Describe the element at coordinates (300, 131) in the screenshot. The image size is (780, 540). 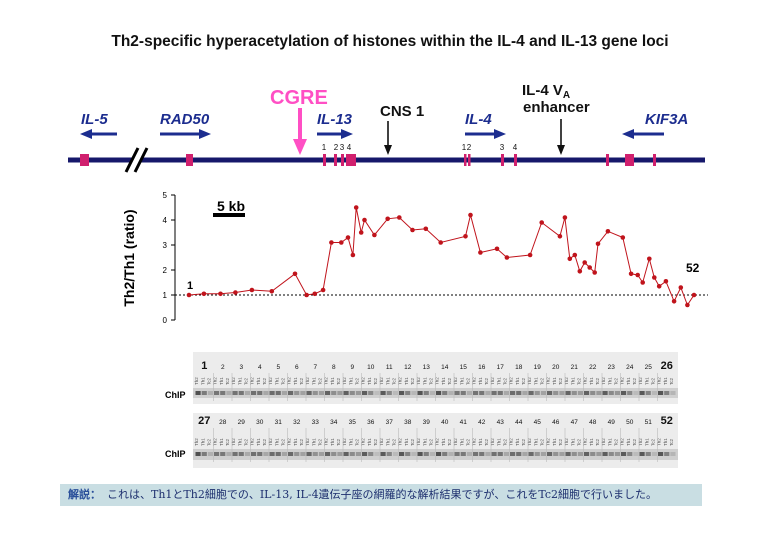
I see `cgre-arrow-icon` at that location.